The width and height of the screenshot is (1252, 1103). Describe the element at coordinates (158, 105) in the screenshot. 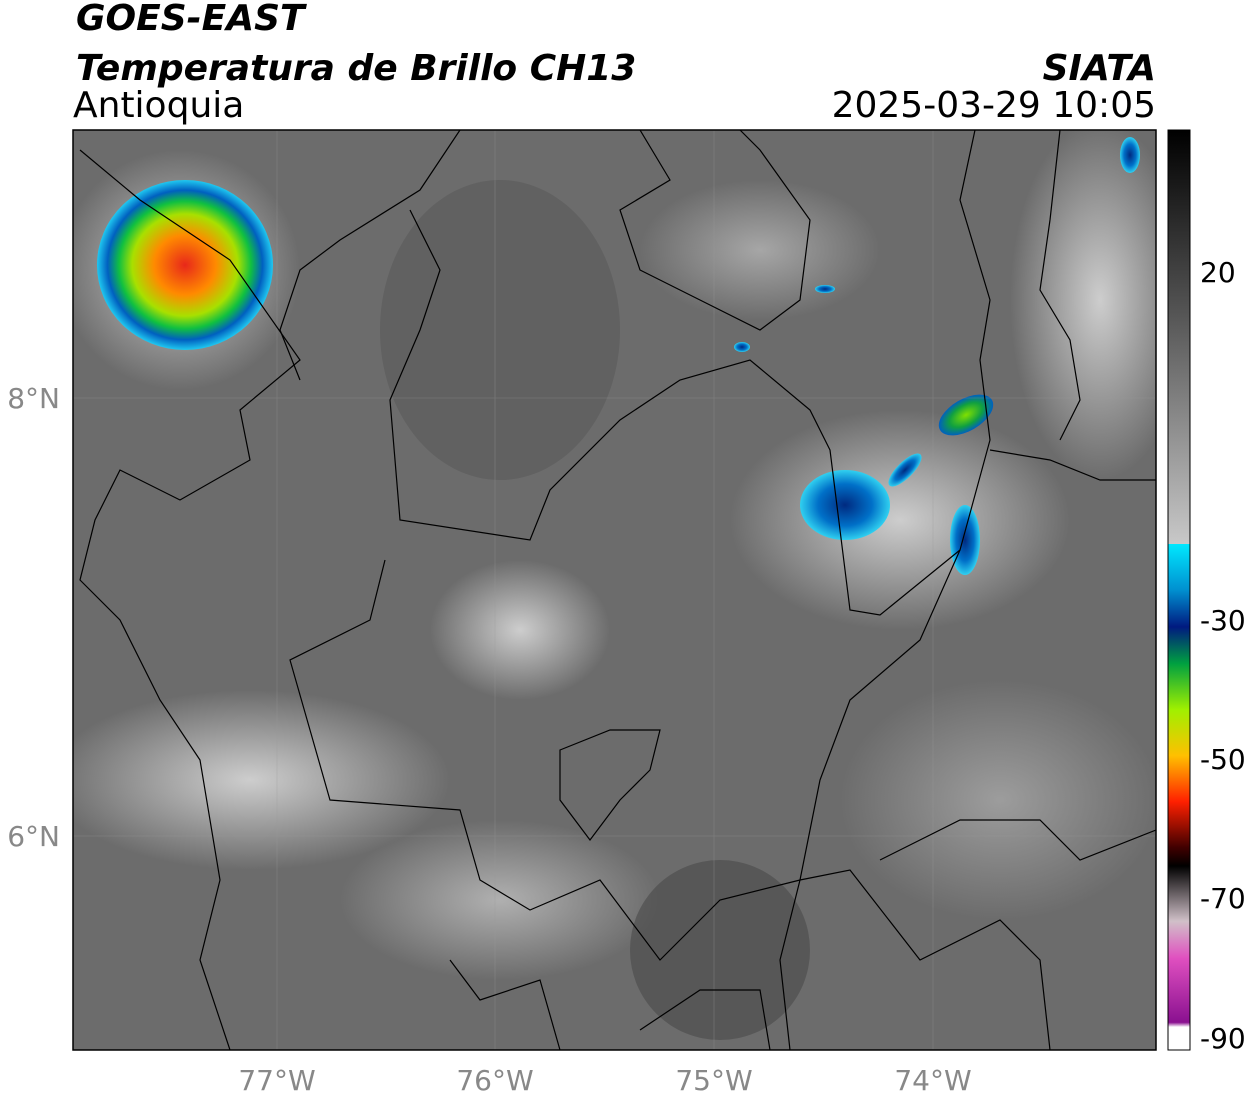

I see `region: Antioquia` at that location.